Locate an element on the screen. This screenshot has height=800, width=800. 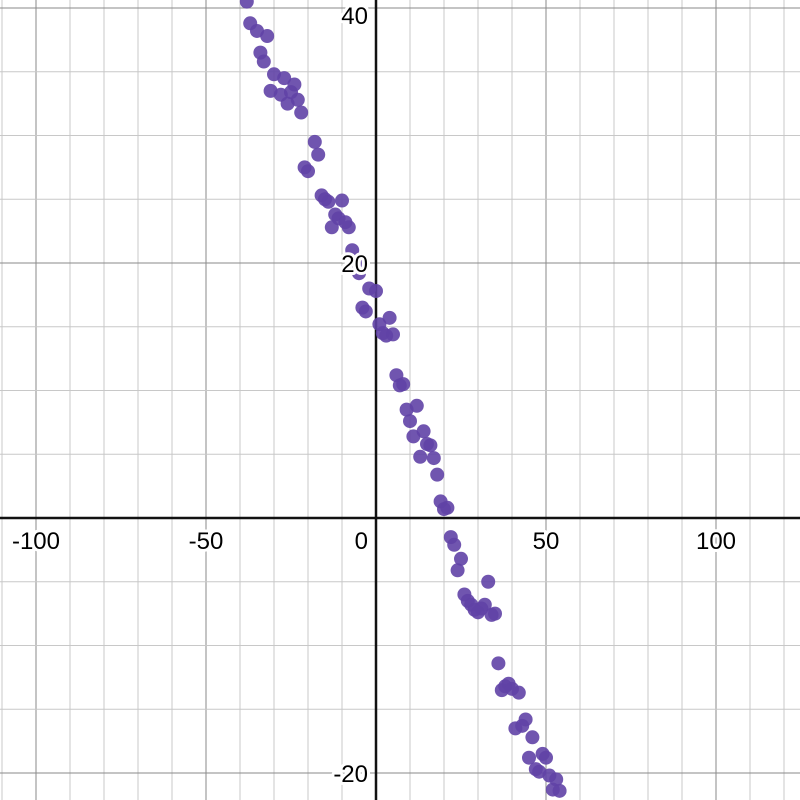
y-tick-label: -20 is located at coordinates (350, 774).